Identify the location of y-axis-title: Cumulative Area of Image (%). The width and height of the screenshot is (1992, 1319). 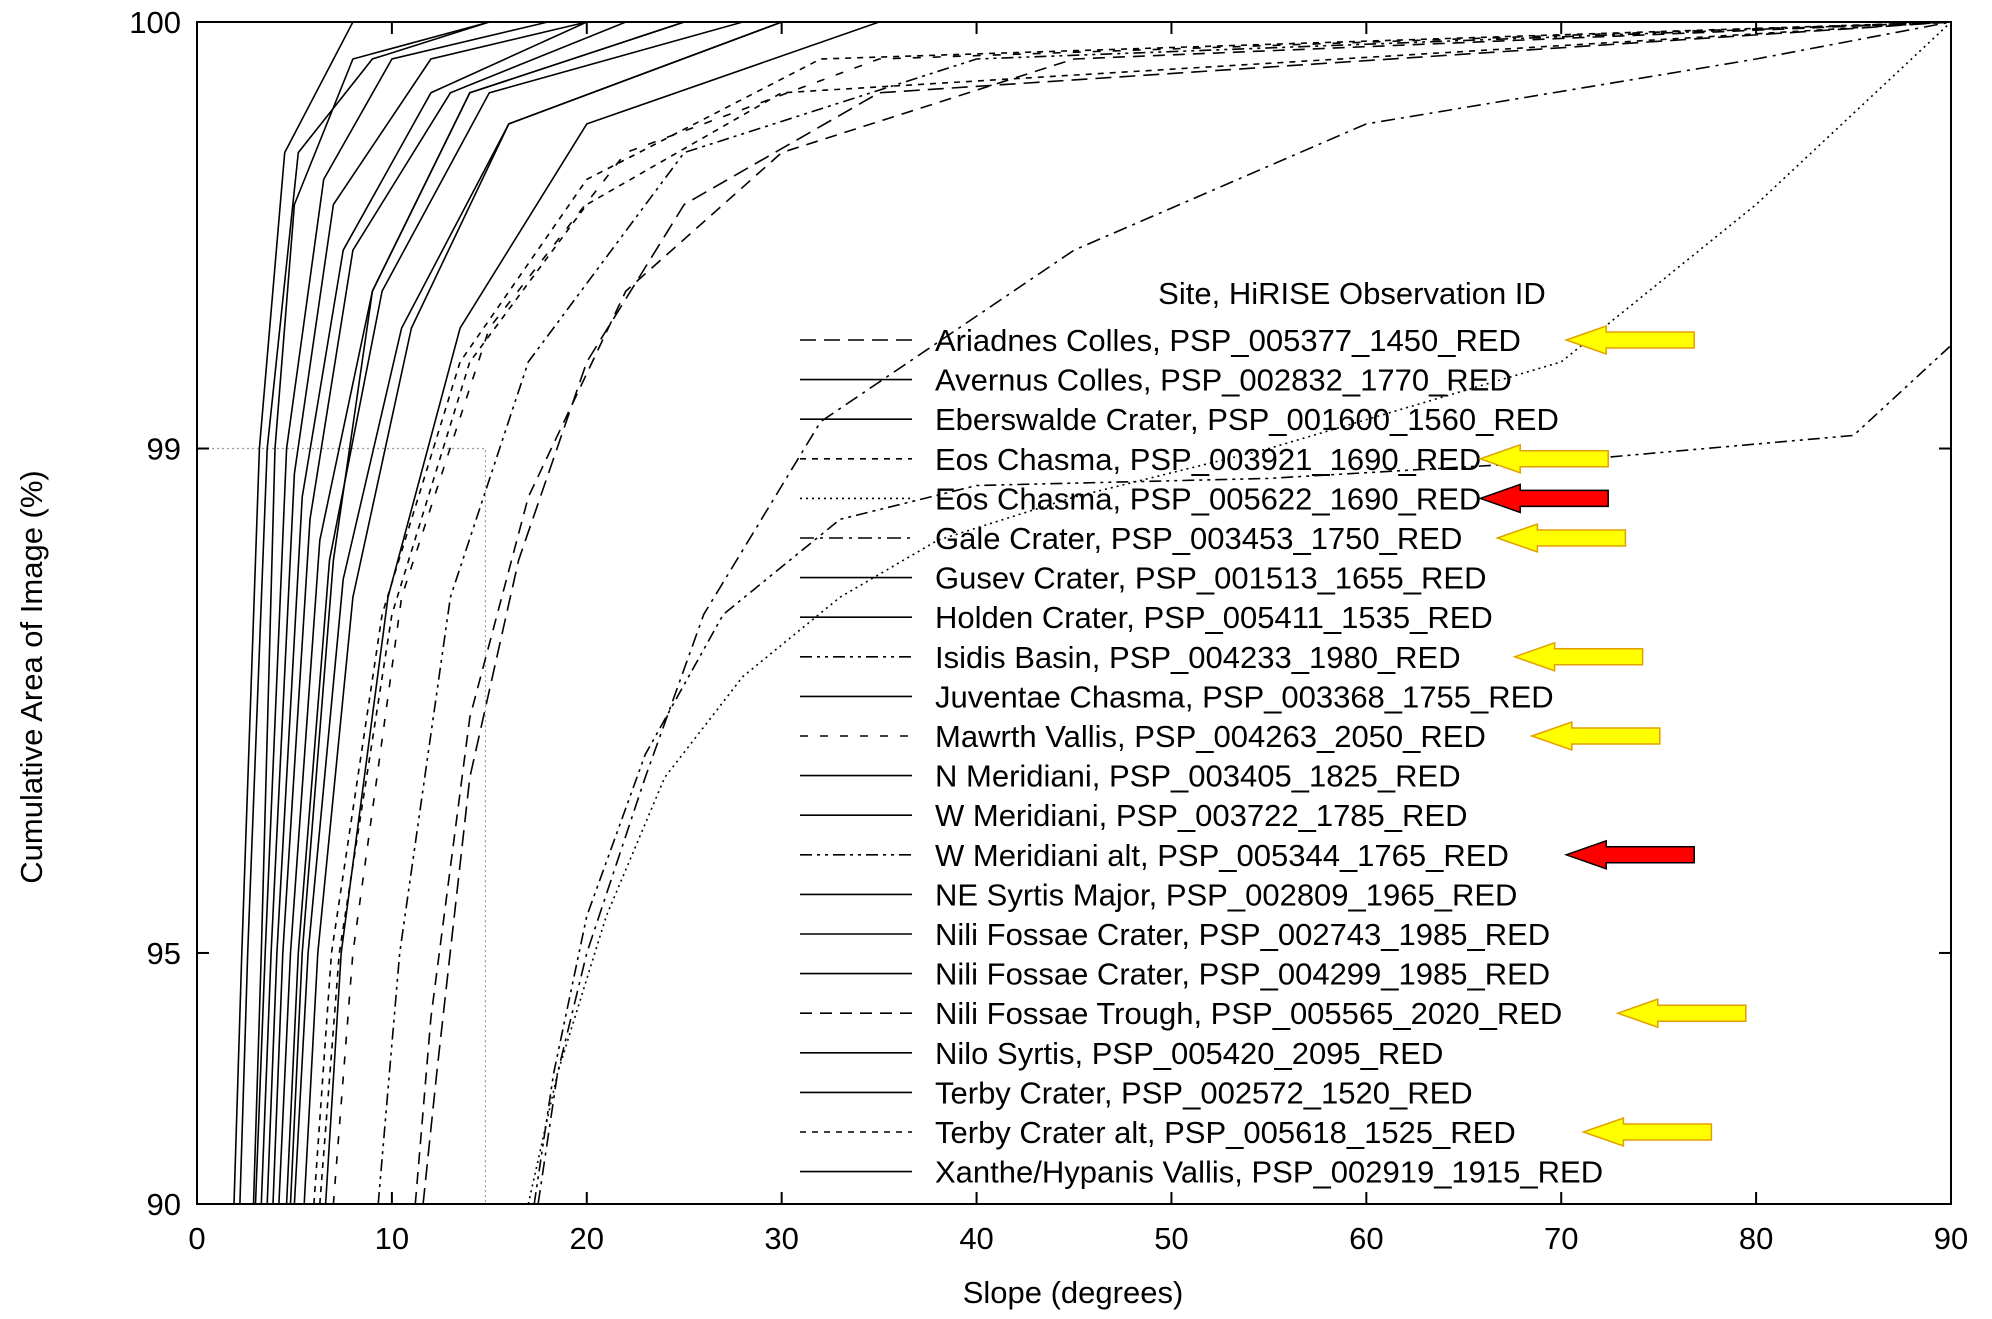
(31, 677).